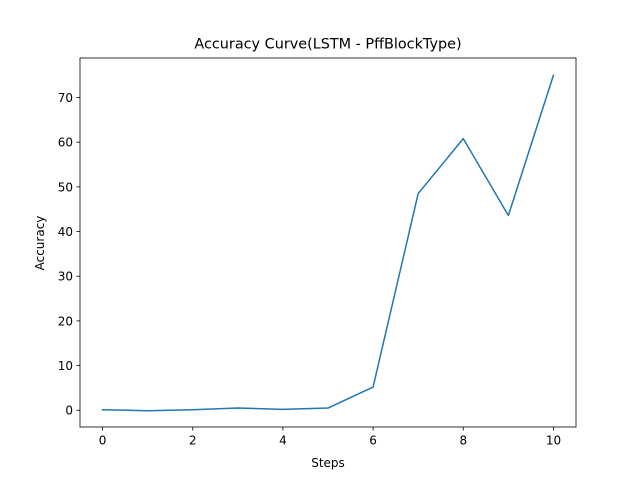 Image resolution: width=640 pixels, height=480 pixels. Describe the element at coordinates (373, 441) in the screenshot. I see `x-tick-label: 6` at that location.